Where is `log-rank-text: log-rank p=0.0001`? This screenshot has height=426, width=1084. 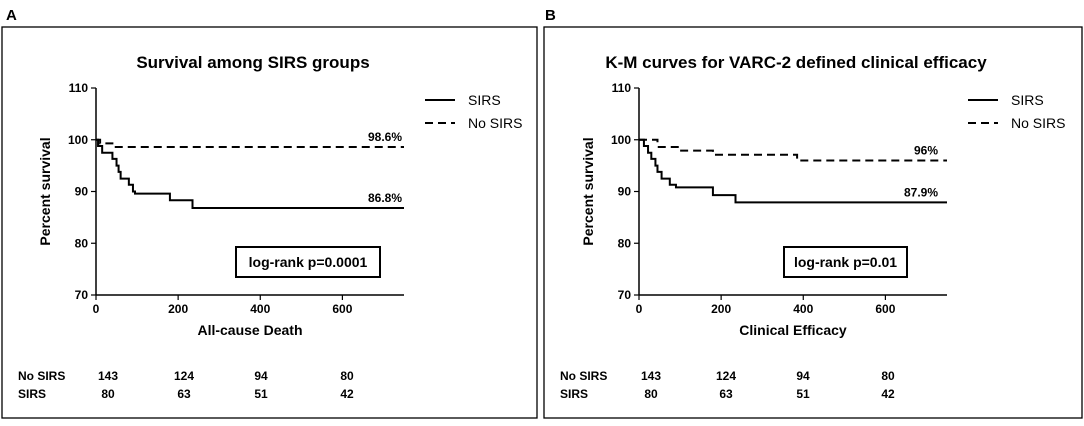 log-rank-text: log-rank p=0.0001 is located at coordinates (308, 262).